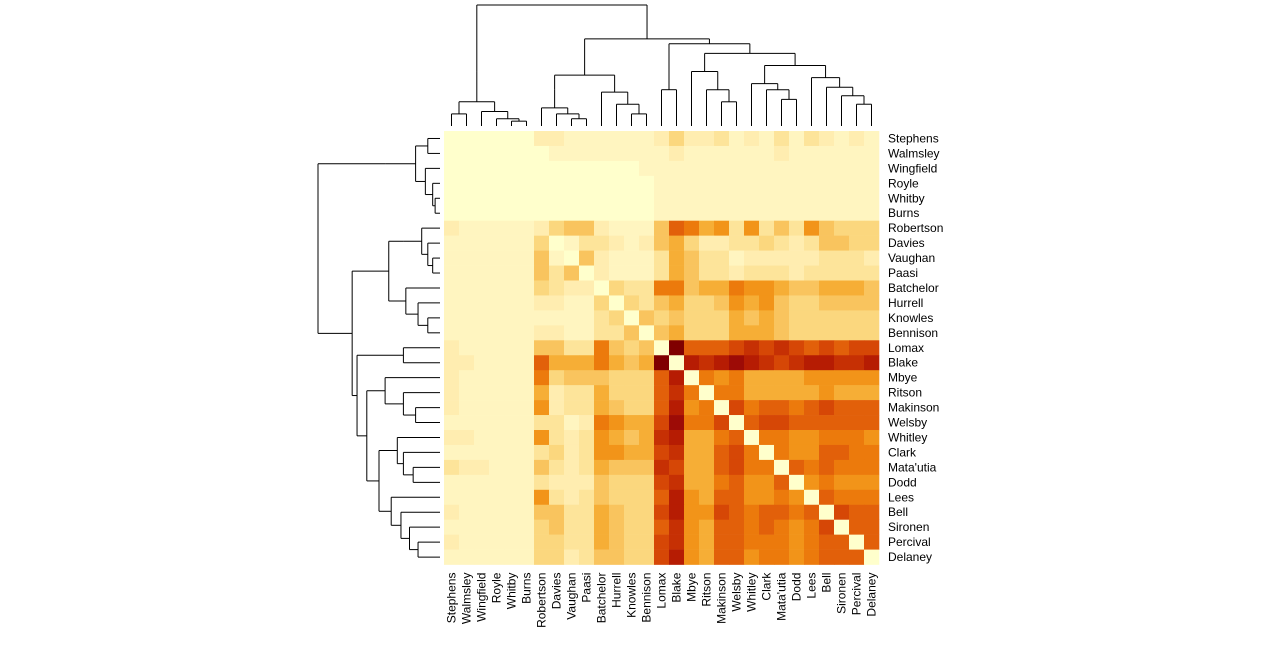 The width and height of the screenshot is (1280, 652). Describe the element at coordinates (906, 348) in the screenshot. I see `row-label: Lomax` at that location.